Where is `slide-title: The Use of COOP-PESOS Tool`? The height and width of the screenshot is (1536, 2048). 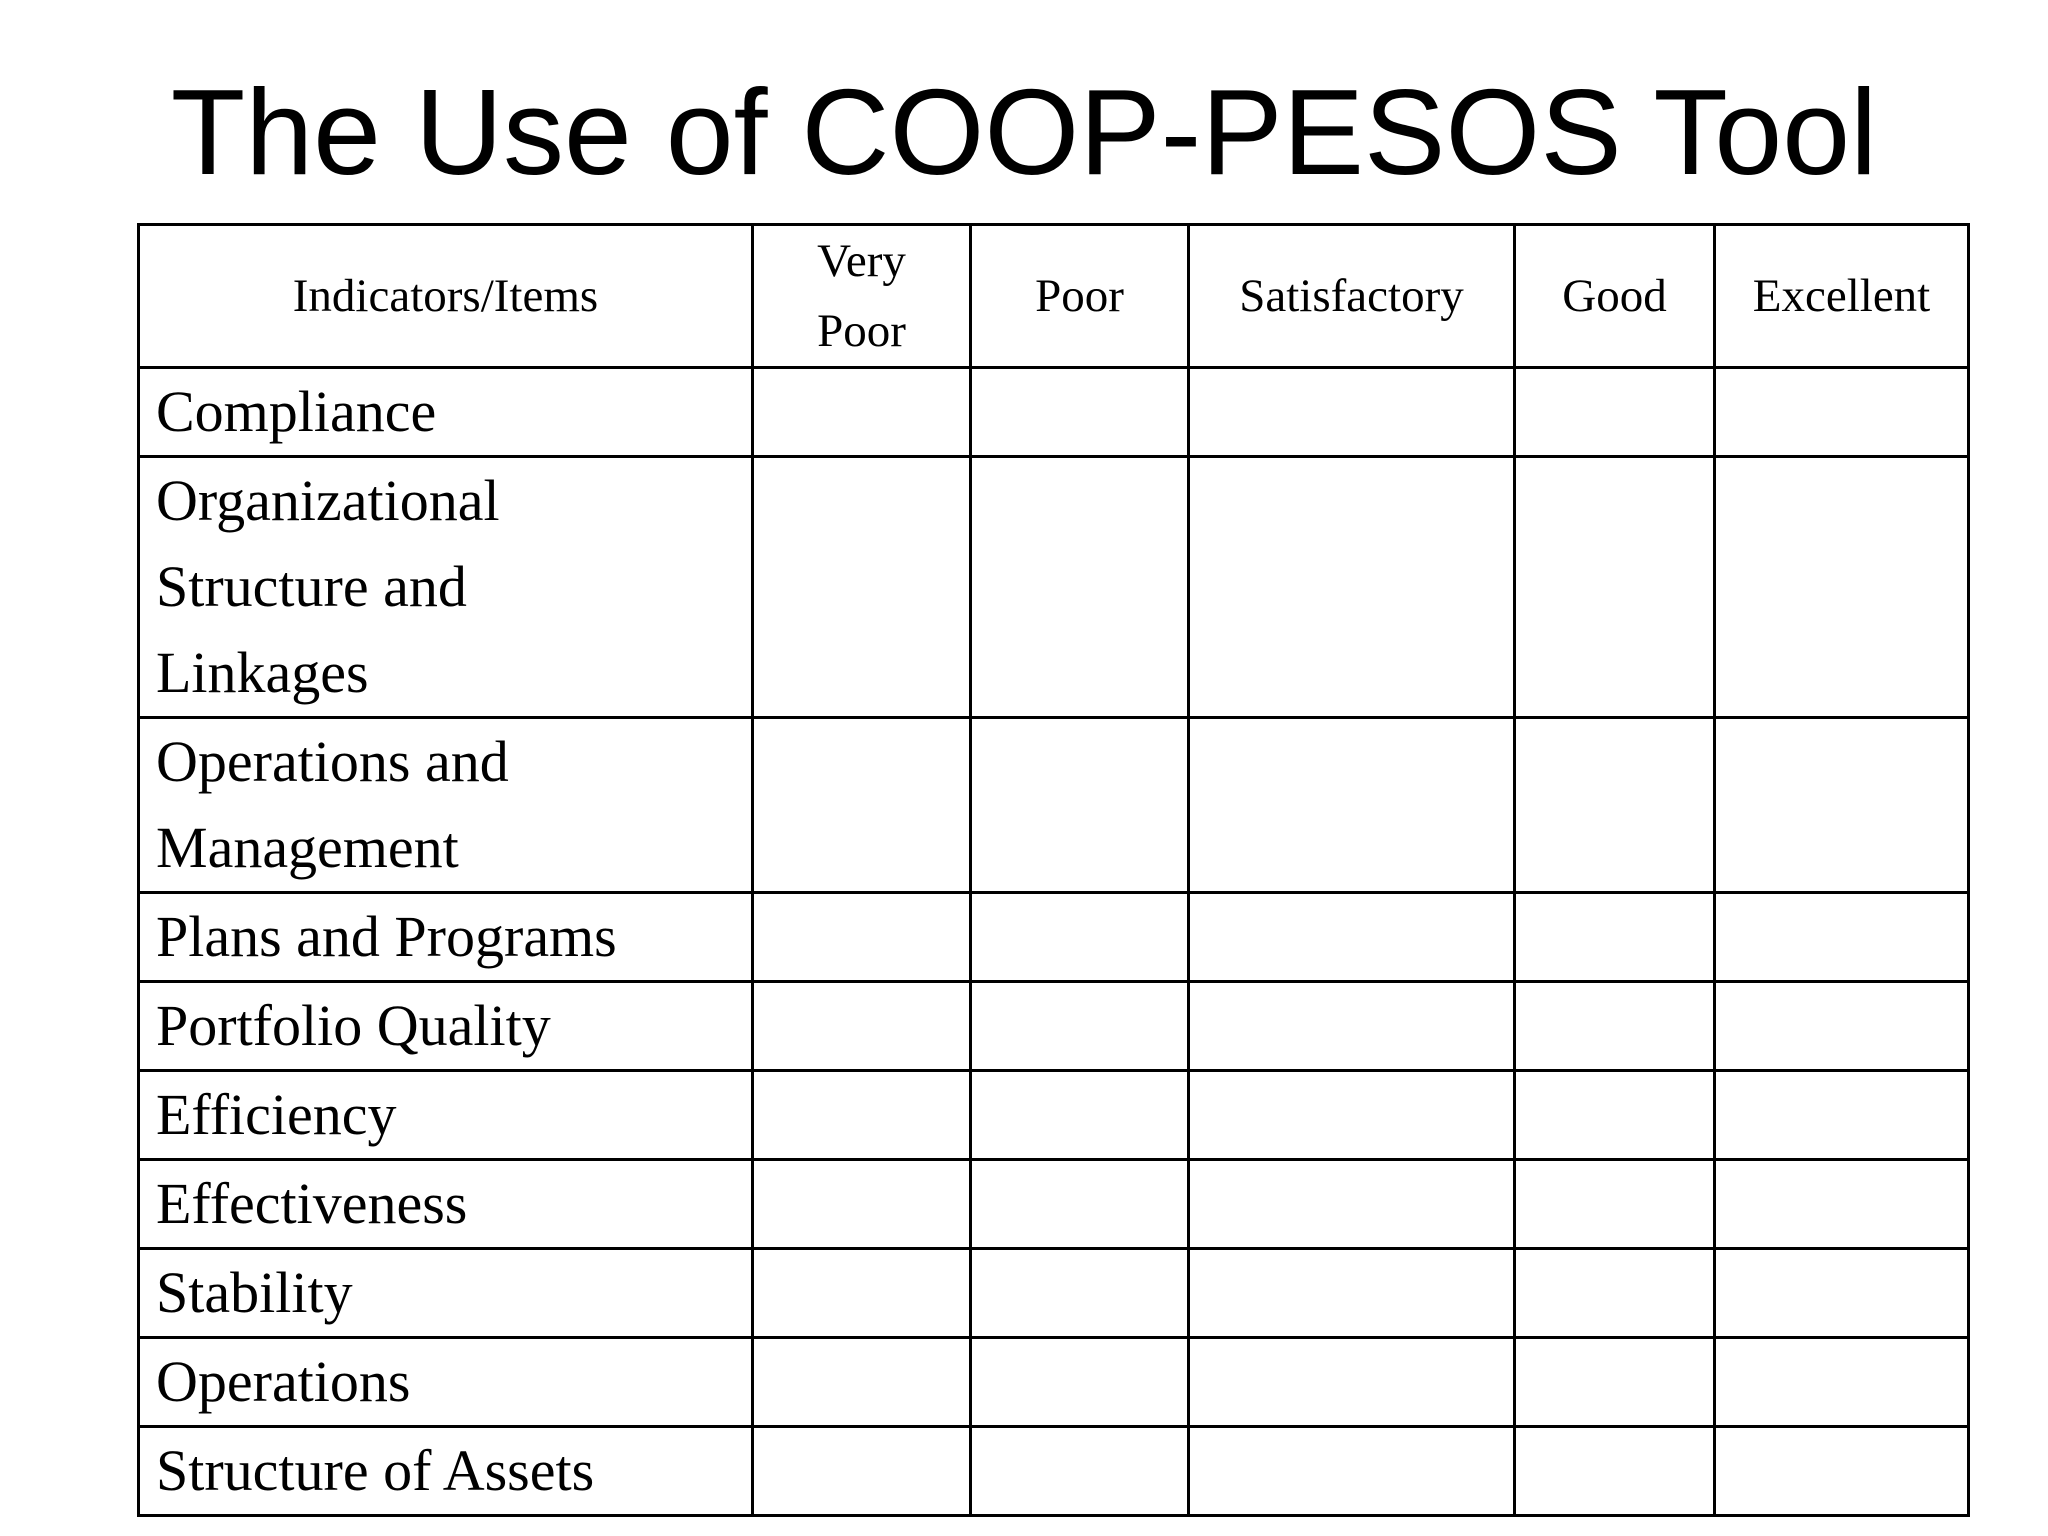
slide-title: The Use of COOP-PESOS Tool is located at coordinates (1024, 132).